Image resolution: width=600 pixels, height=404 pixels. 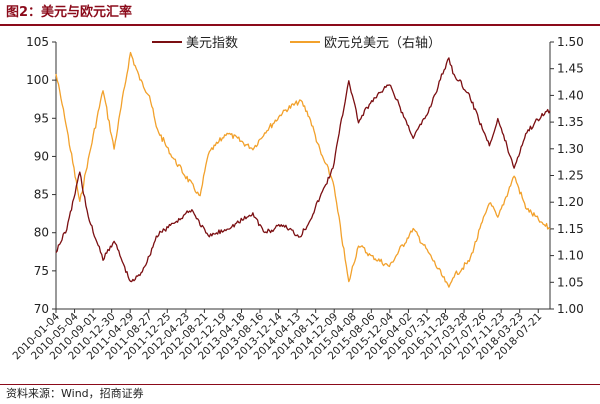 What do you see at coordinates (570, 282) in the screenshot?
I see `right-tick-label: 1.05` at bounding box center [570, 282].